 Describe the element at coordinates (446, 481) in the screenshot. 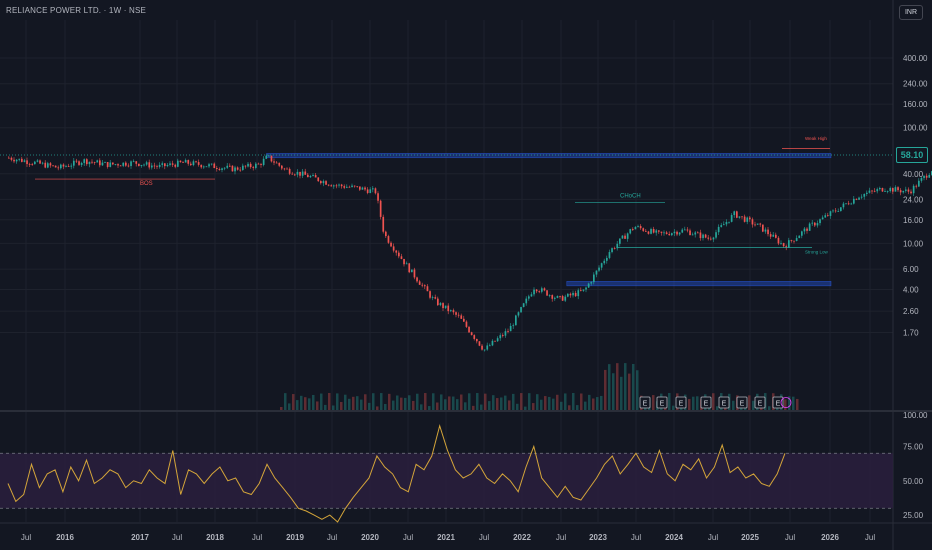

I see `rsi-band` at that location.